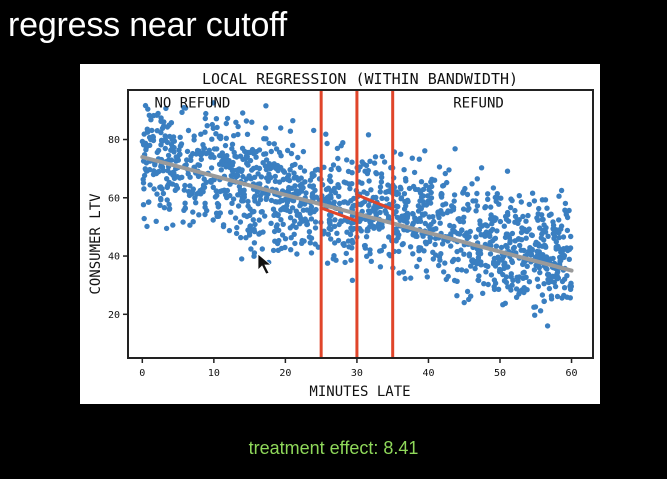 This screenshot has height=479, width=667. I want to click on x-tick-label: 0, so click(142, 373).